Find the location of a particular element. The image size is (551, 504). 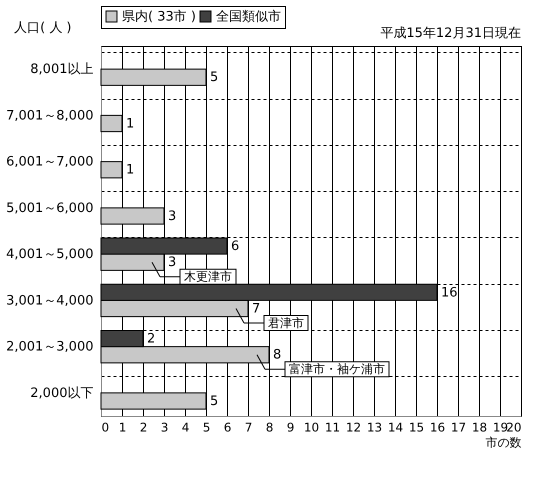

chart-subtitle: 平成15年12月31日現在 is located at coordinates (450, 33).